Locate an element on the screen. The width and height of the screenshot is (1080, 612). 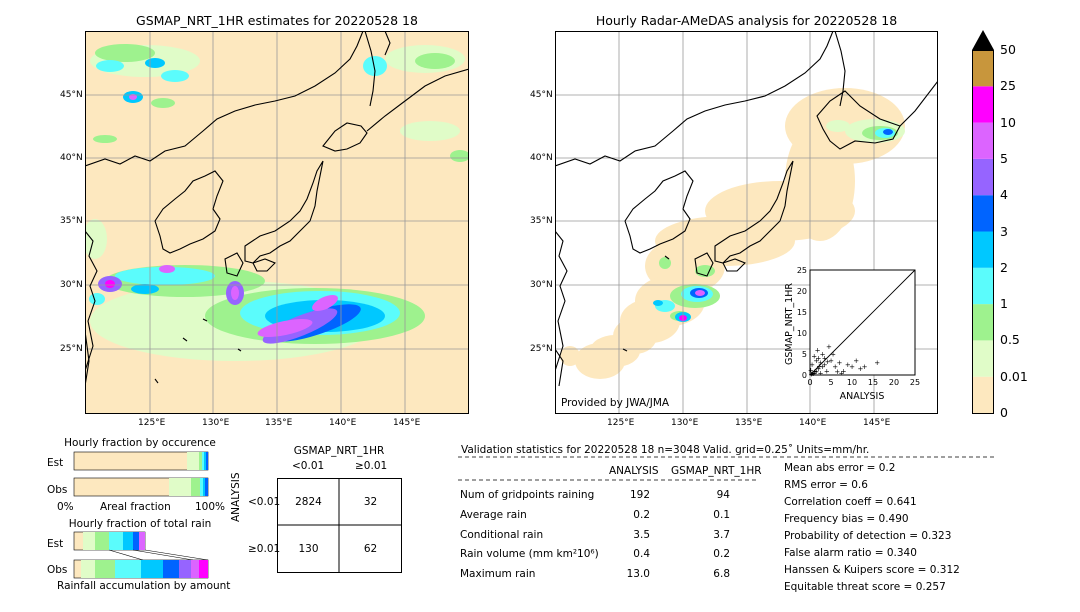
colorbar-tick-label: 50 is located at coordinates (1008, 49).